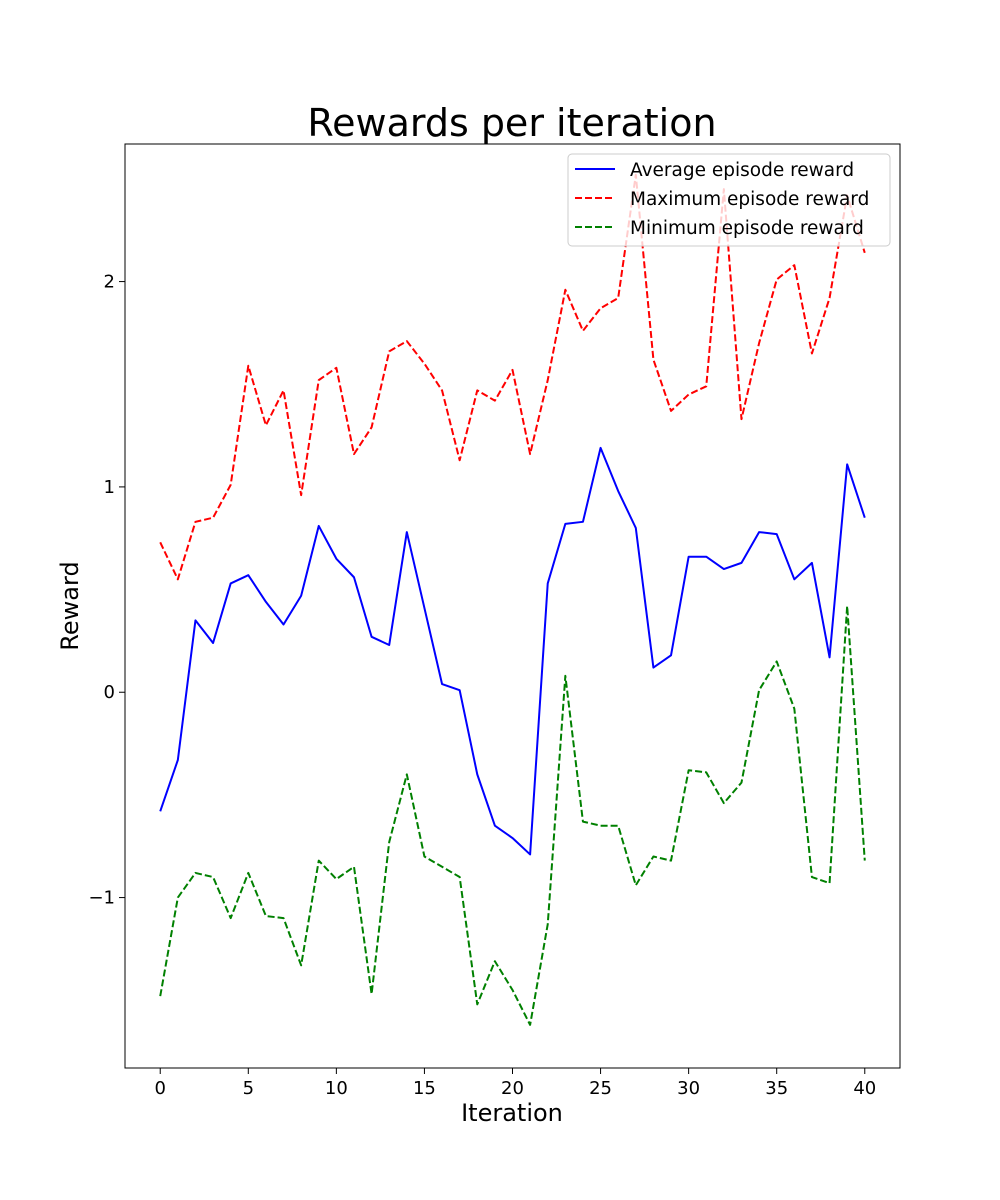 This screenshot has height=1200, width=1000. I want to click on x-tick-label: 10, so click(336, 1088).